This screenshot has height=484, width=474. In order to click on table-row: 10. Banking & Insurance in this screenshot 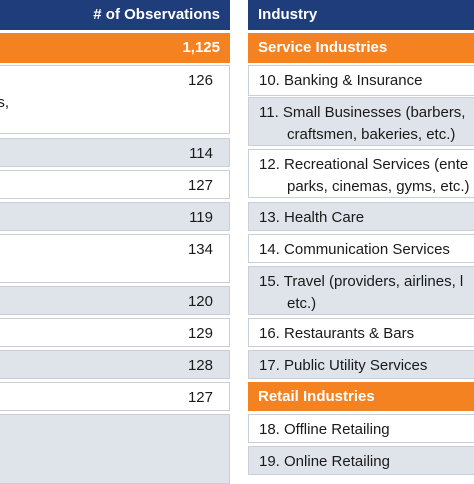, I will do `click(361, 80)`.